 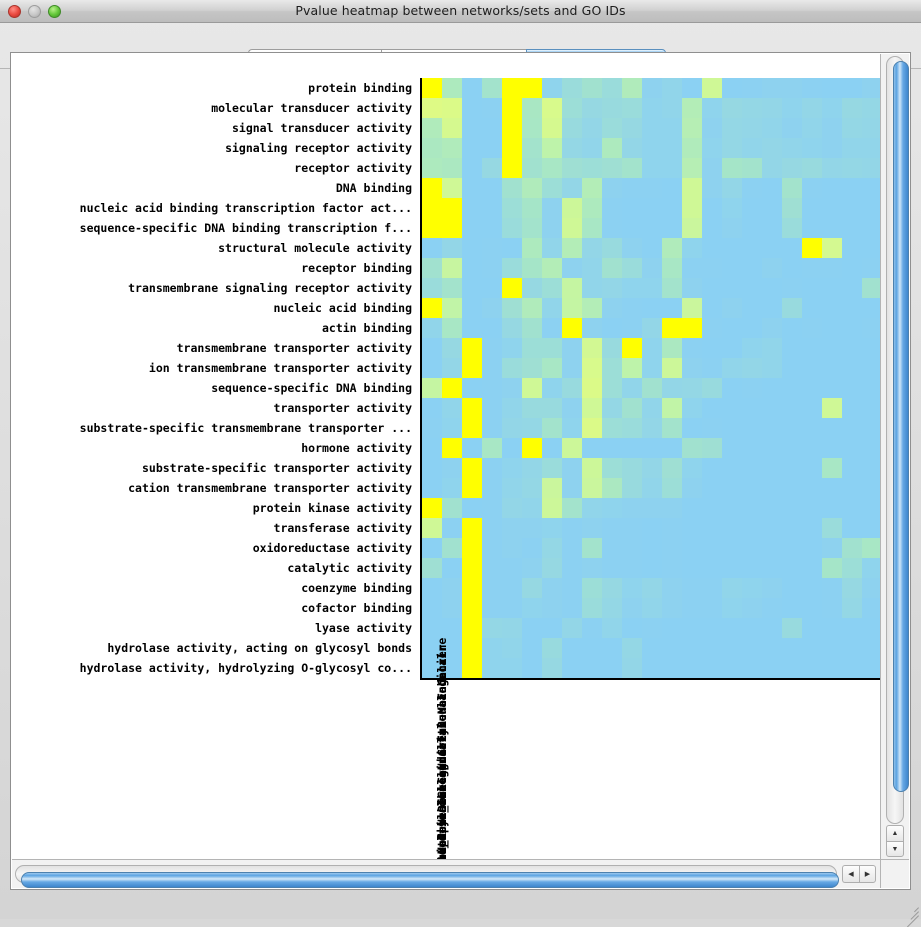 What do you see at coordinates (895, 833) in the screenshot?
I see `scroll-up-icon: ▲` at bounding box center [895, 833].